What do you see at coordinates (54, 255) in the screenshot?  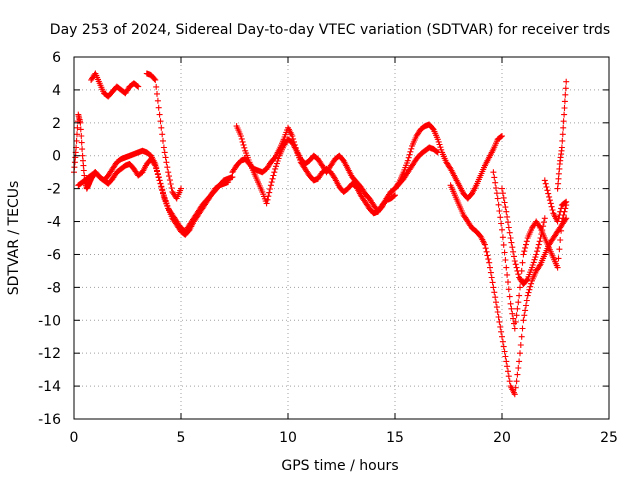 I see `y-tick-label: -6` at bounding box center [54, 255].